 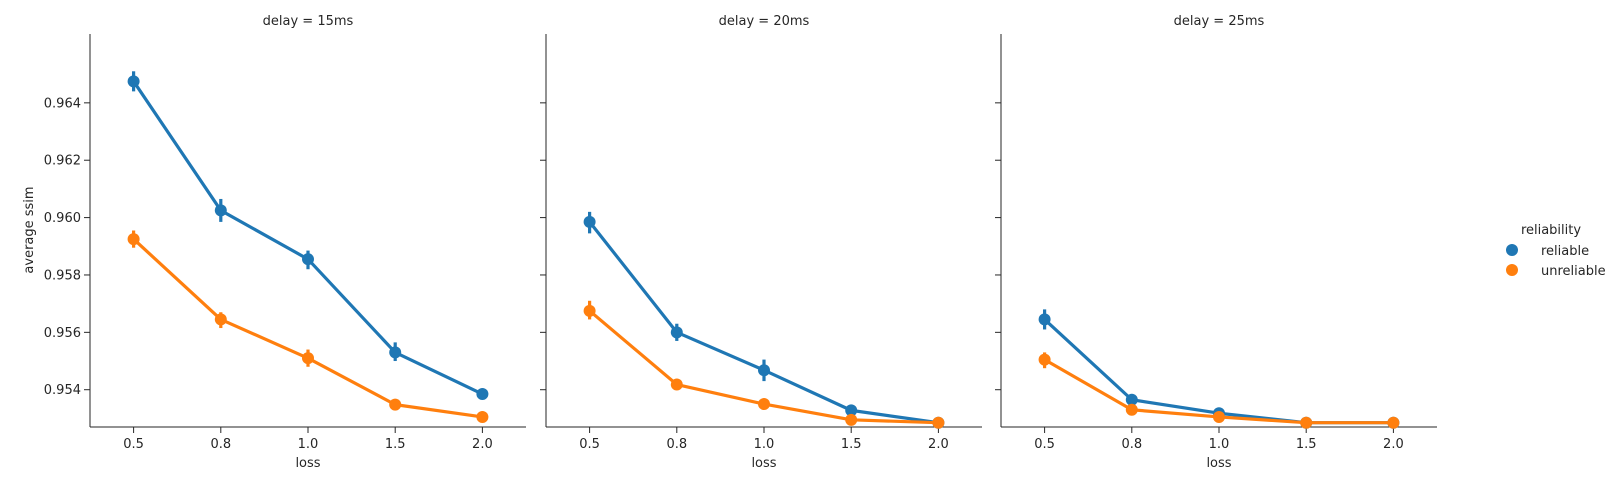 I want to click on legend-marker-reliable, so click(x=1512, y=250).